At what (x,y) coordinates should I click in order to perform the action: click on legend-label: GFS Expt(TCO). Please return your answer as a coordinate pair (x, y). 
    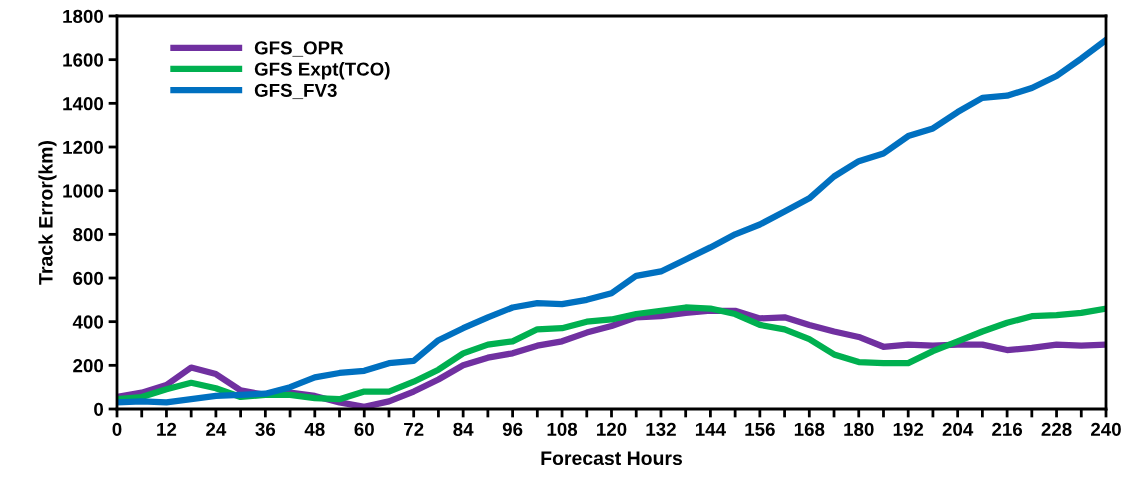
    Looking at the image, I should click on (322, 70).